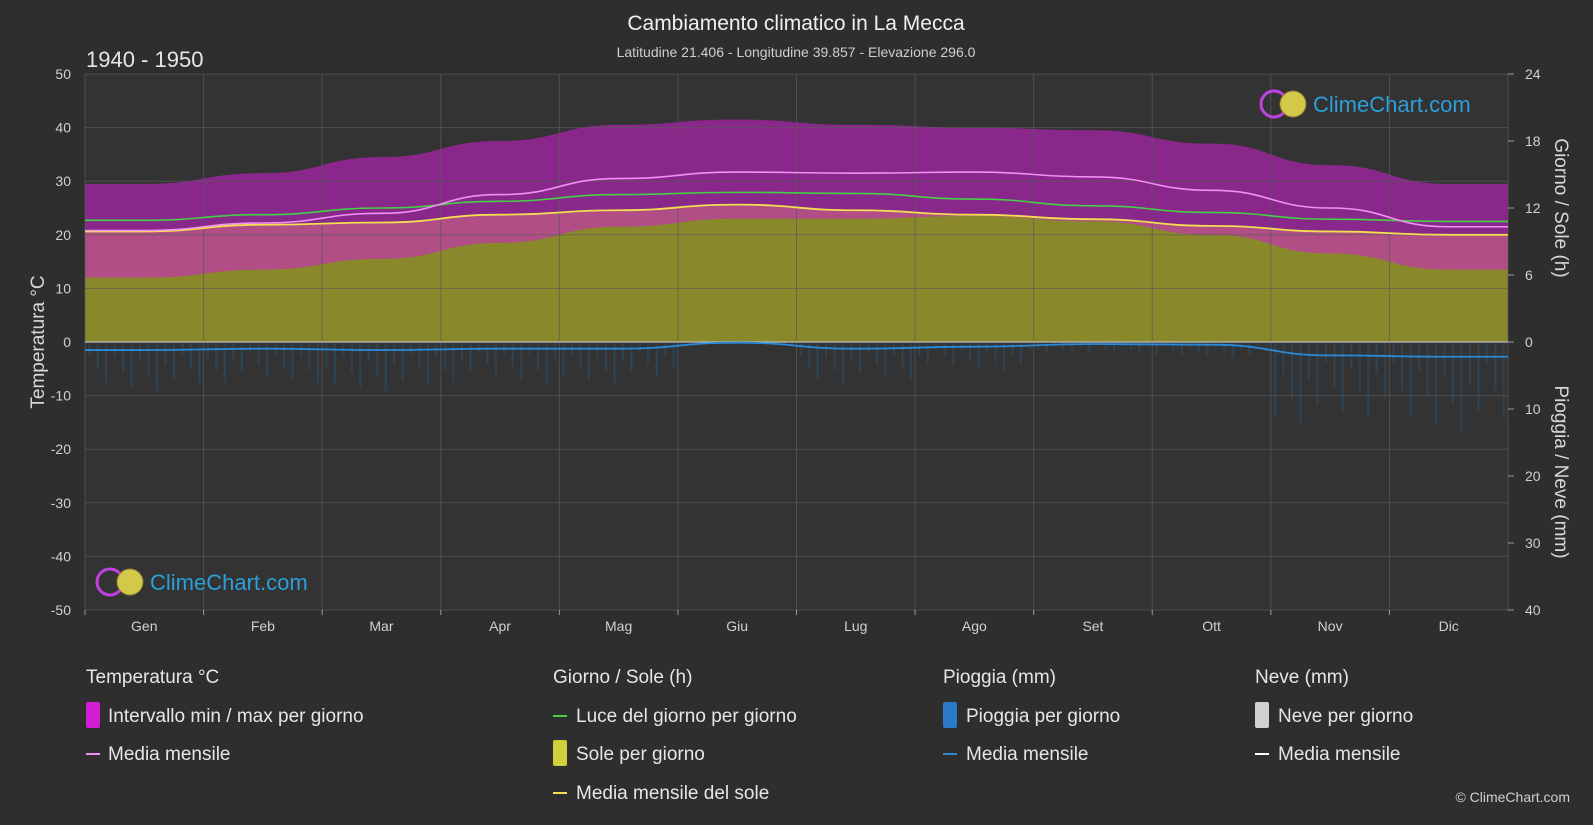  Describe the element at coordinates (1302, 677) in the screenshot. I see `legend-snow-title: Neve (mm)` at that location.